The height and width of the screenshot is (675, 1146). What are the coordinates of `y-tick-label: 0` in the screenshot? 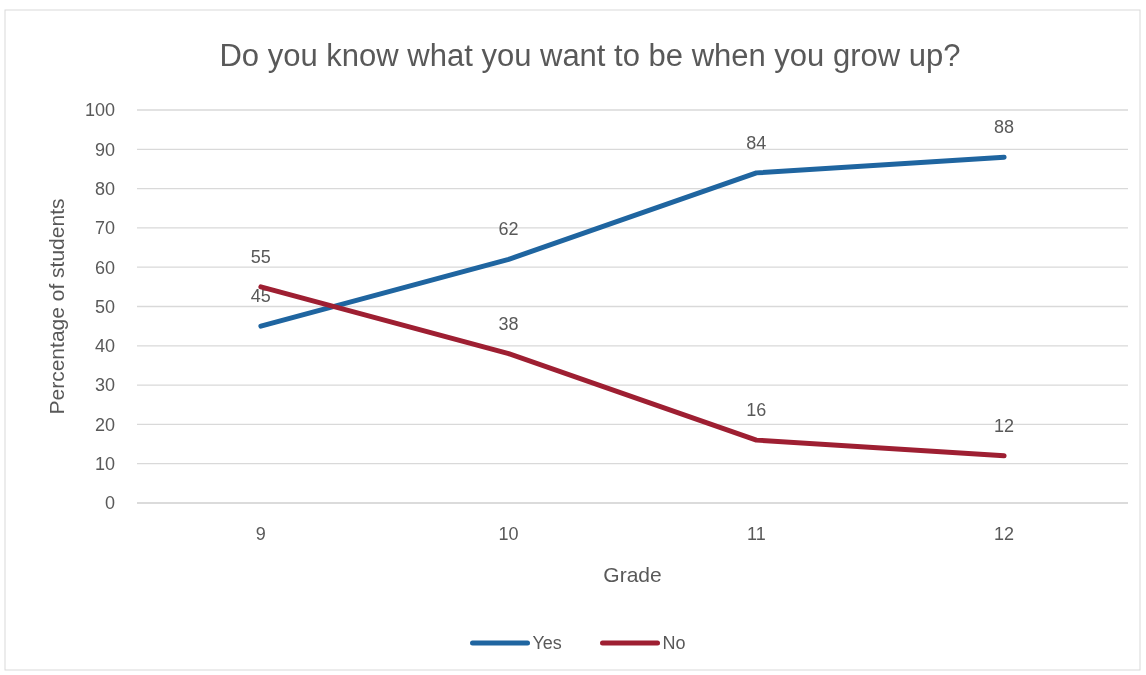 It's located at (109, 503).